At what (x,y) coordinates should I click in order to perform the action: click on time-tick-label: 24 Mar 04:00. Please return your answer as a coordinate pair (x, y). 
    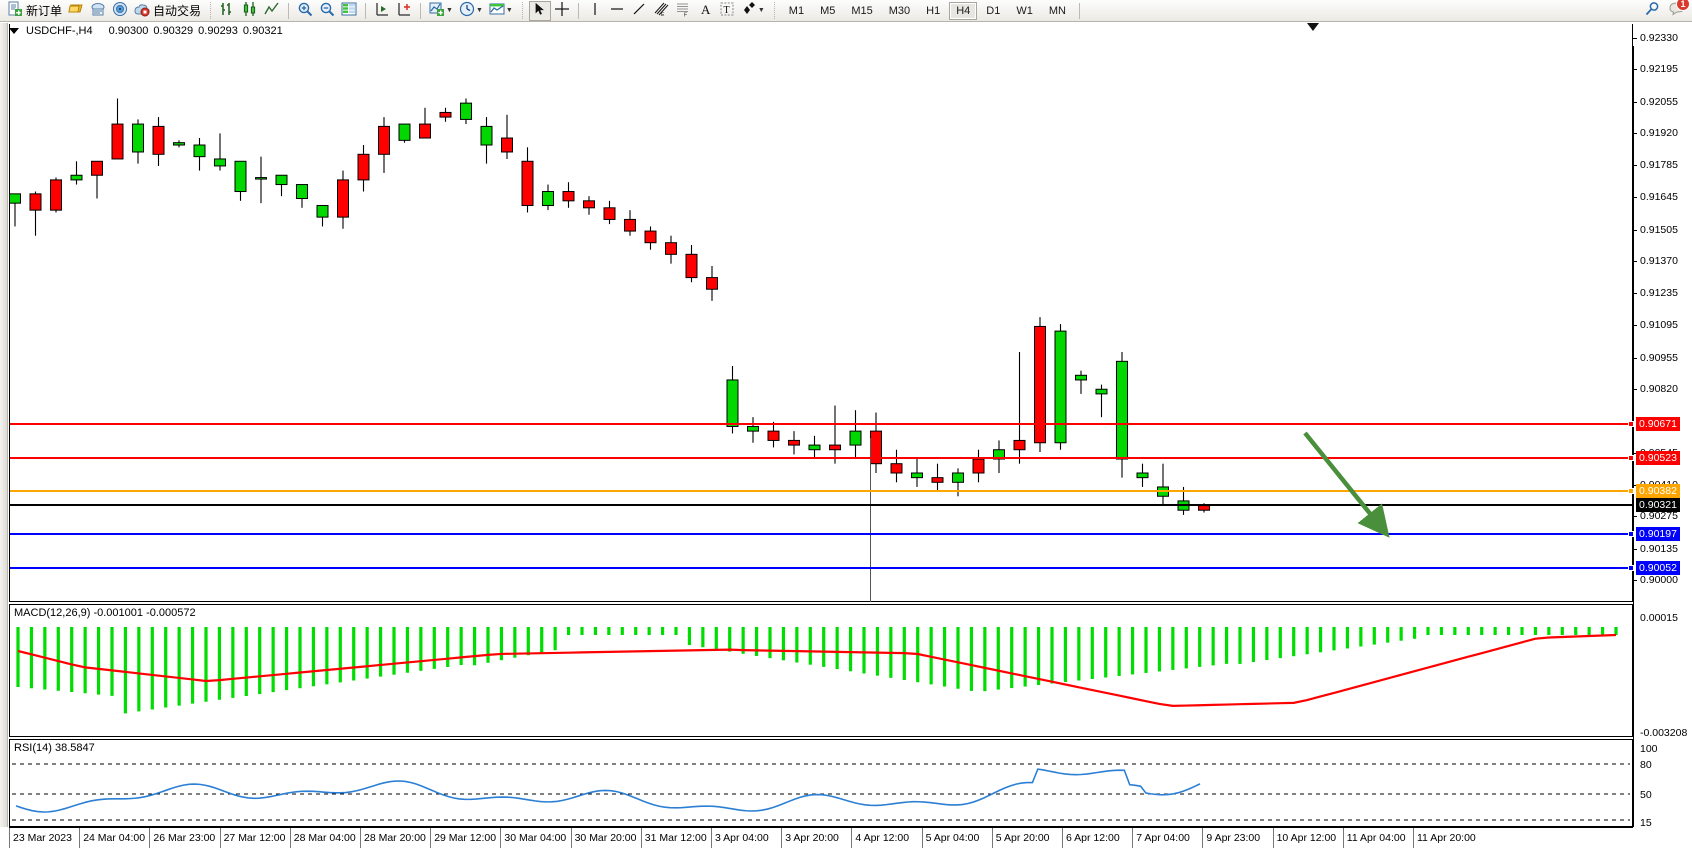
    Looking at the image, I should click on (114, 838).